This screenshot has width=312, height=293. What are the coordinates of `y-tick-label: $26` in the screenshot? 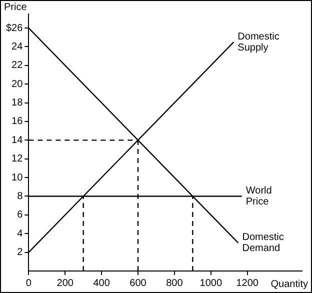 It's located at (15, 28).